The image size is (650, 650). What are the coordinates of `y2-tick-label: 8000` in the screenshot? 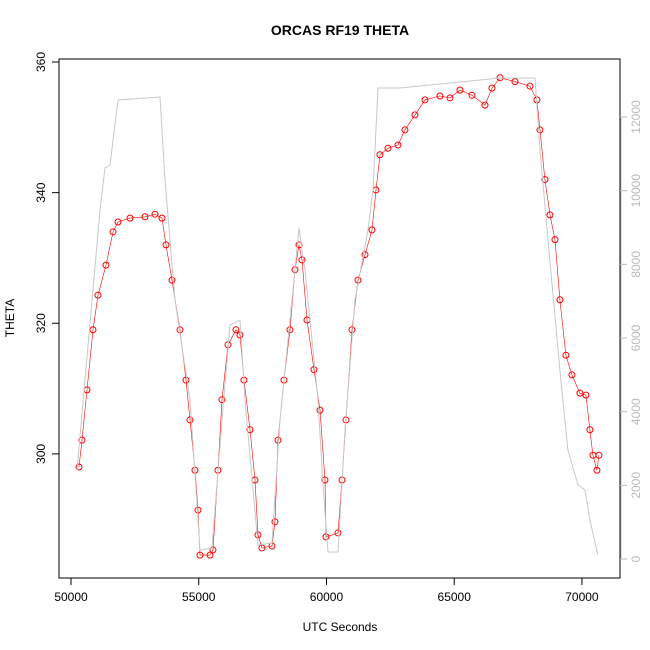 It's located at (636, 264).